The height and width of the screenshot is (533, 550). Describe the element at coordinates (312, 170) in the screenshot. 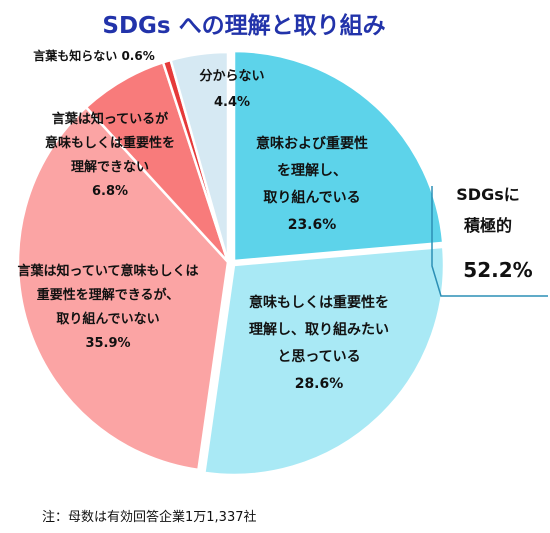

I see `slice-label-engaged: を理解し、` at that location.